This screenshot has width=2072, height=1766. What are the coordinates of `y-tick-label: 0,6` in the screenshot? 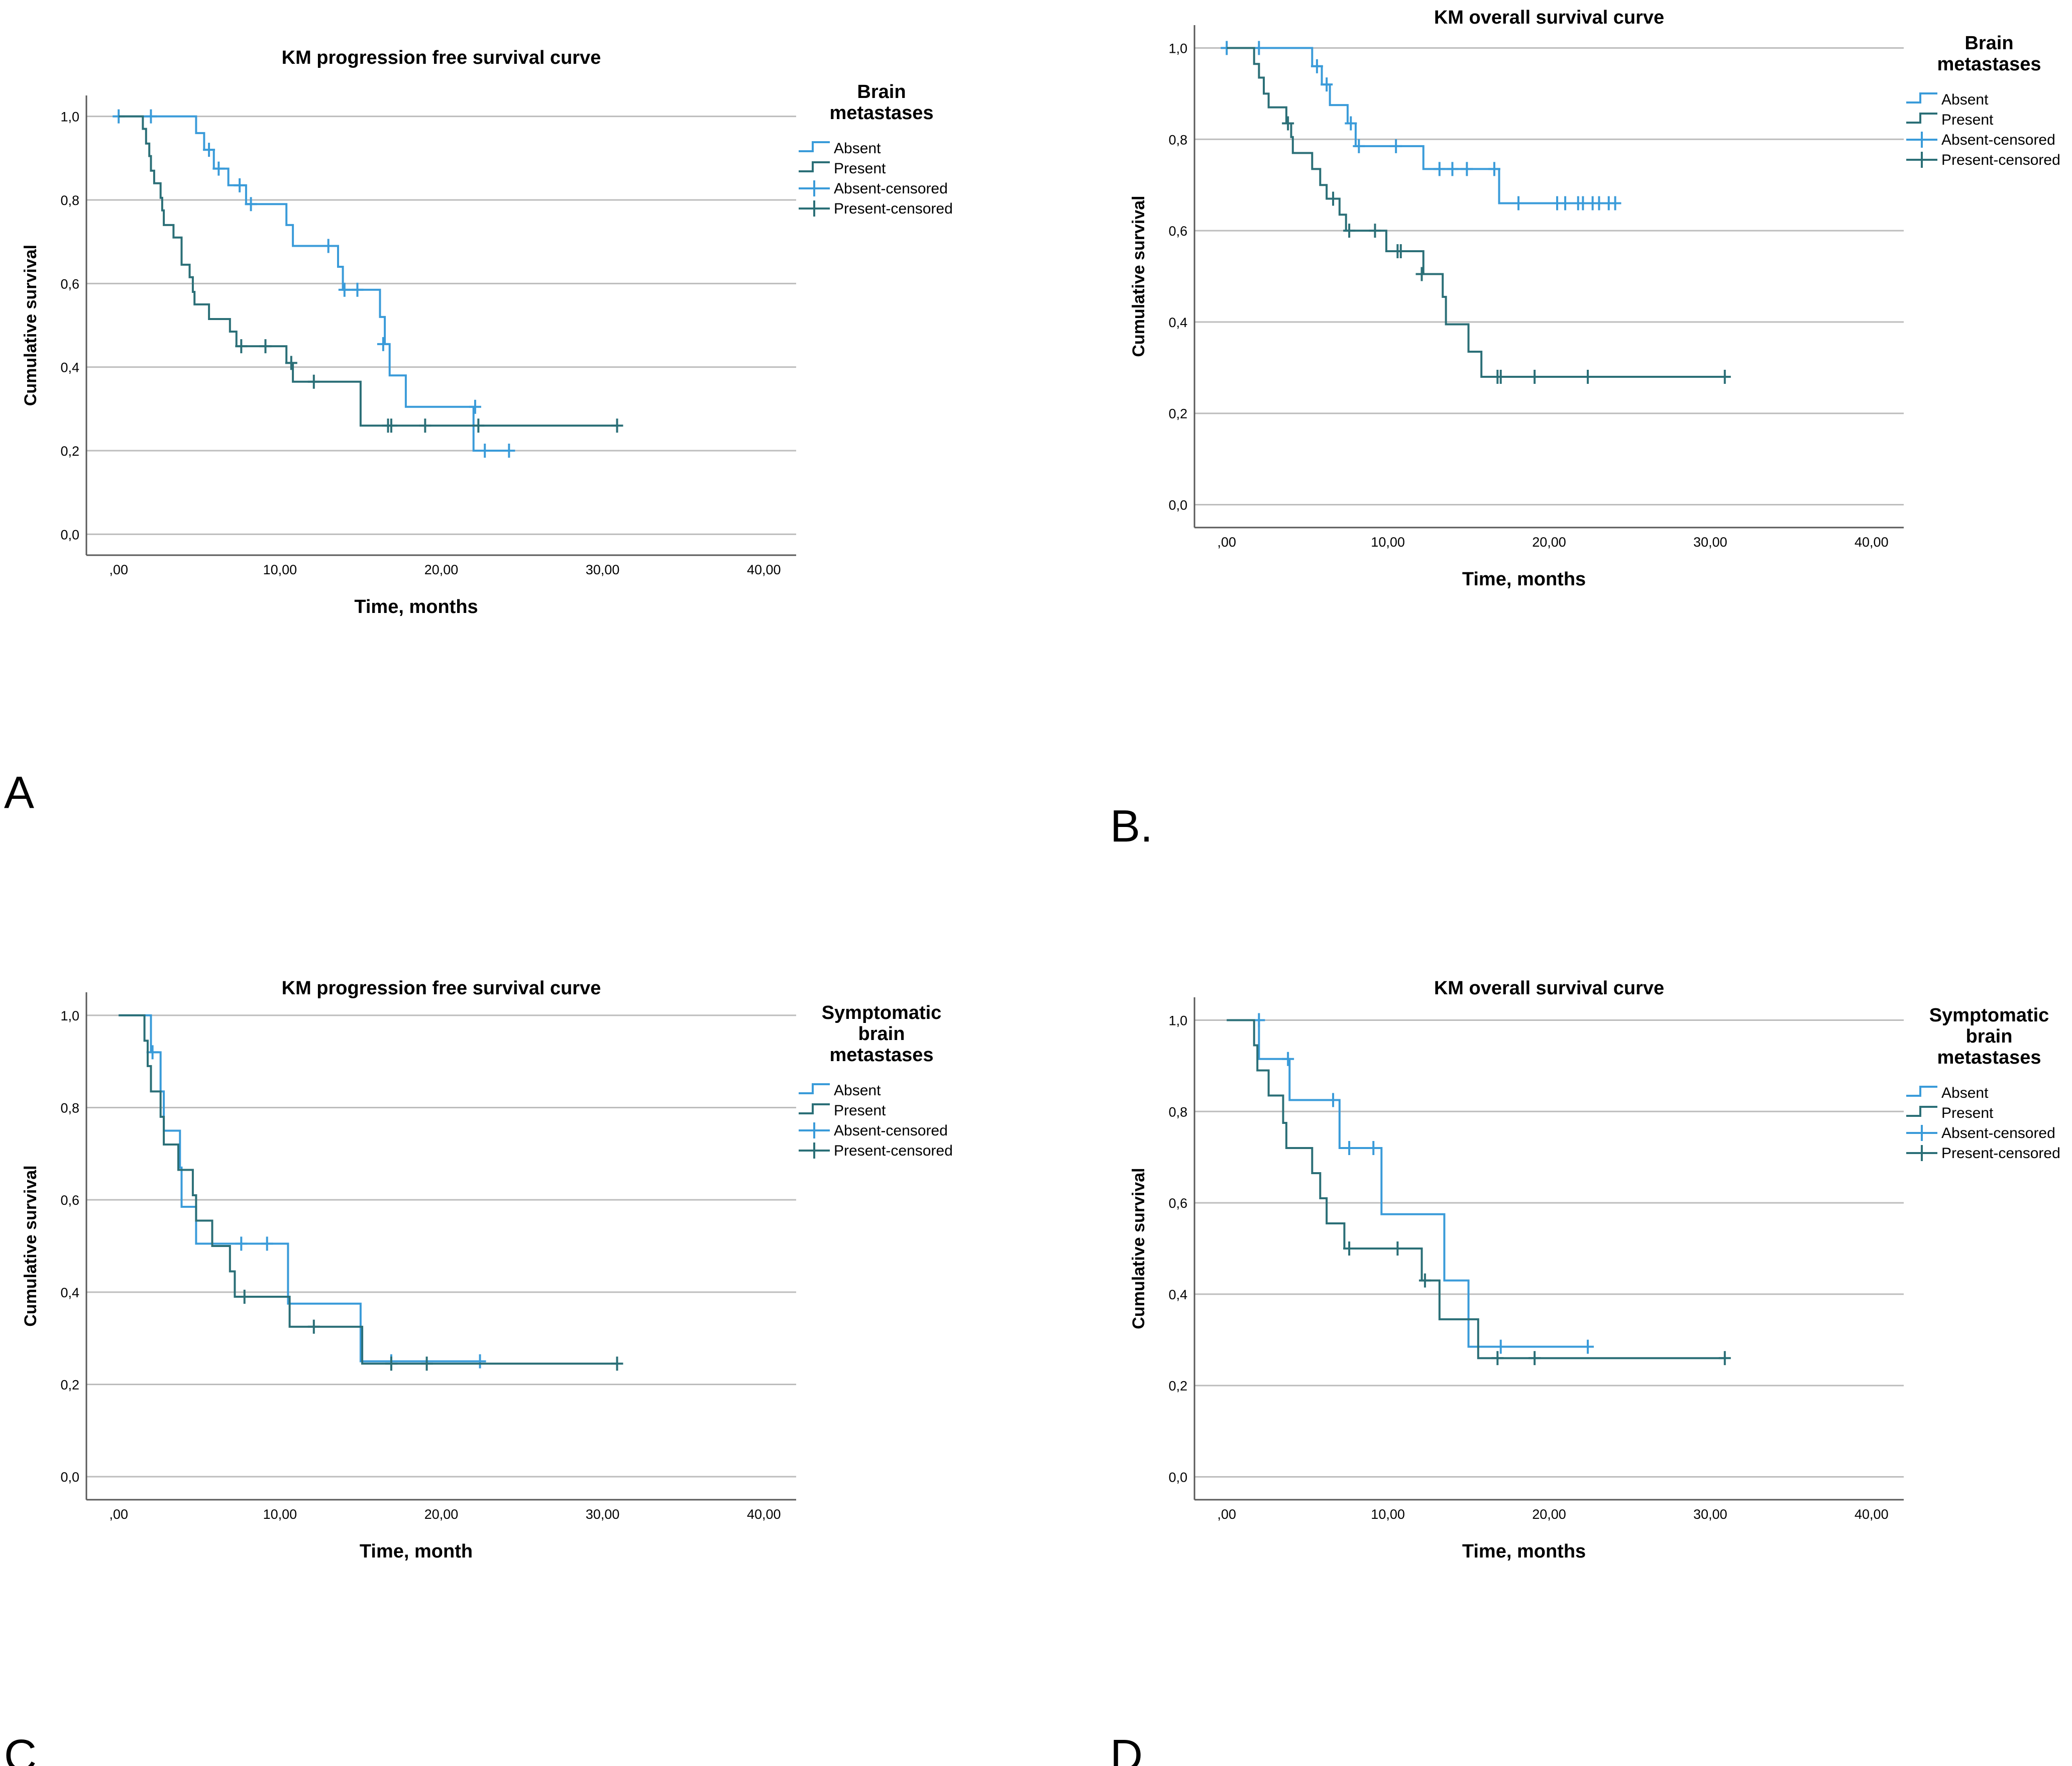 It's located at (1177, 1203).